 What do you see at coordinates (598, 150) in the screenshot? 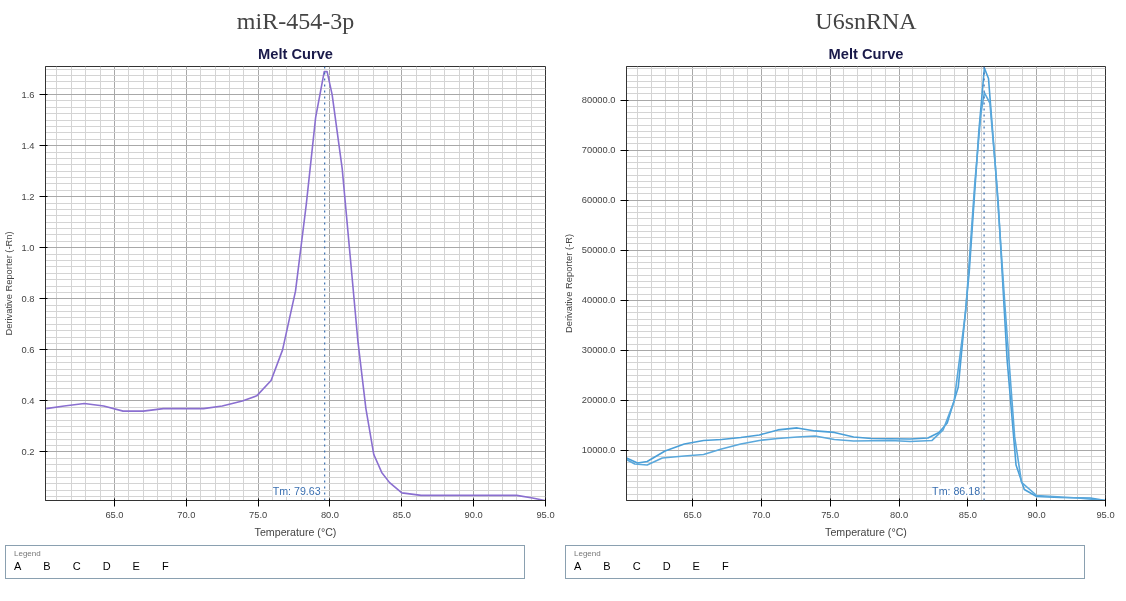
I see `y-tick-label: 70000.0` at bounding box center [598, 150].